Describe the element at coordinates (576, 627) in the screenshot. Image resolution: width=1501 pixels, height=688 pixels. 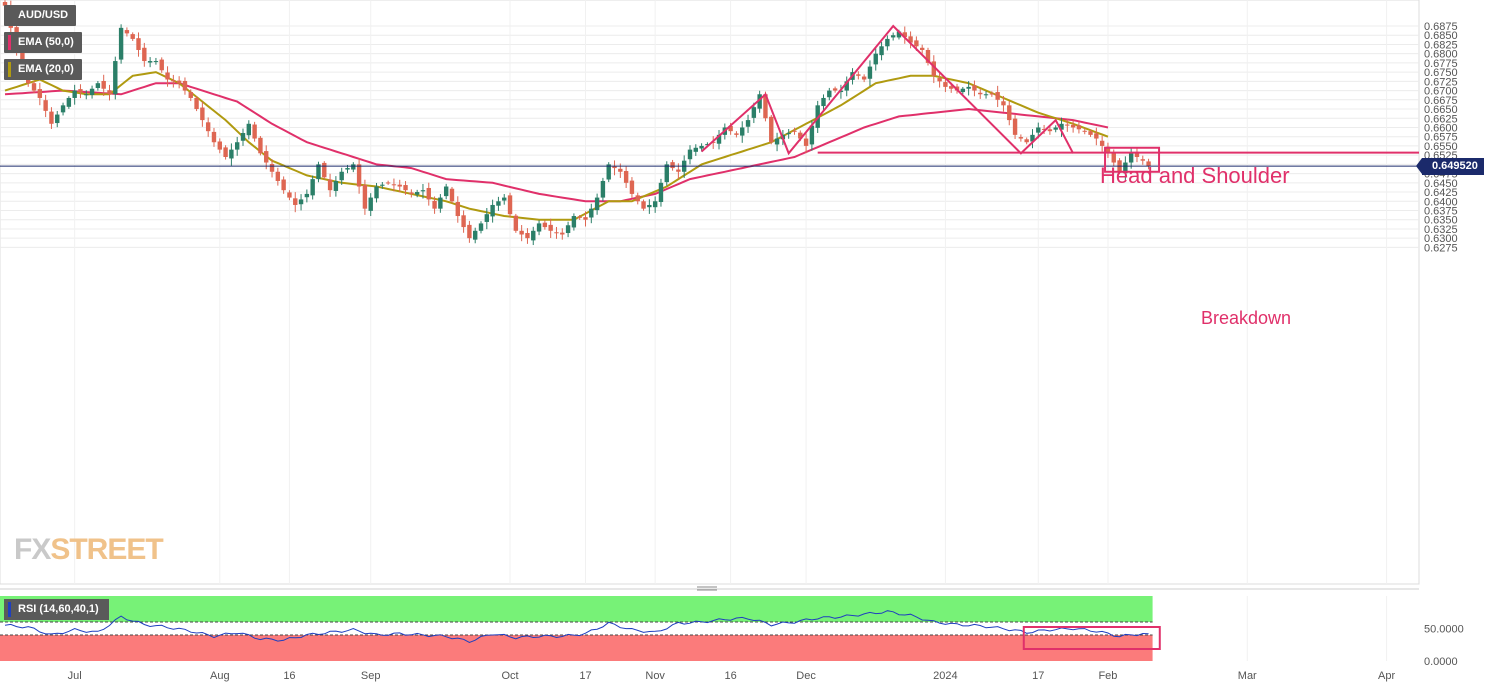
I see `rsi-line` at that location.